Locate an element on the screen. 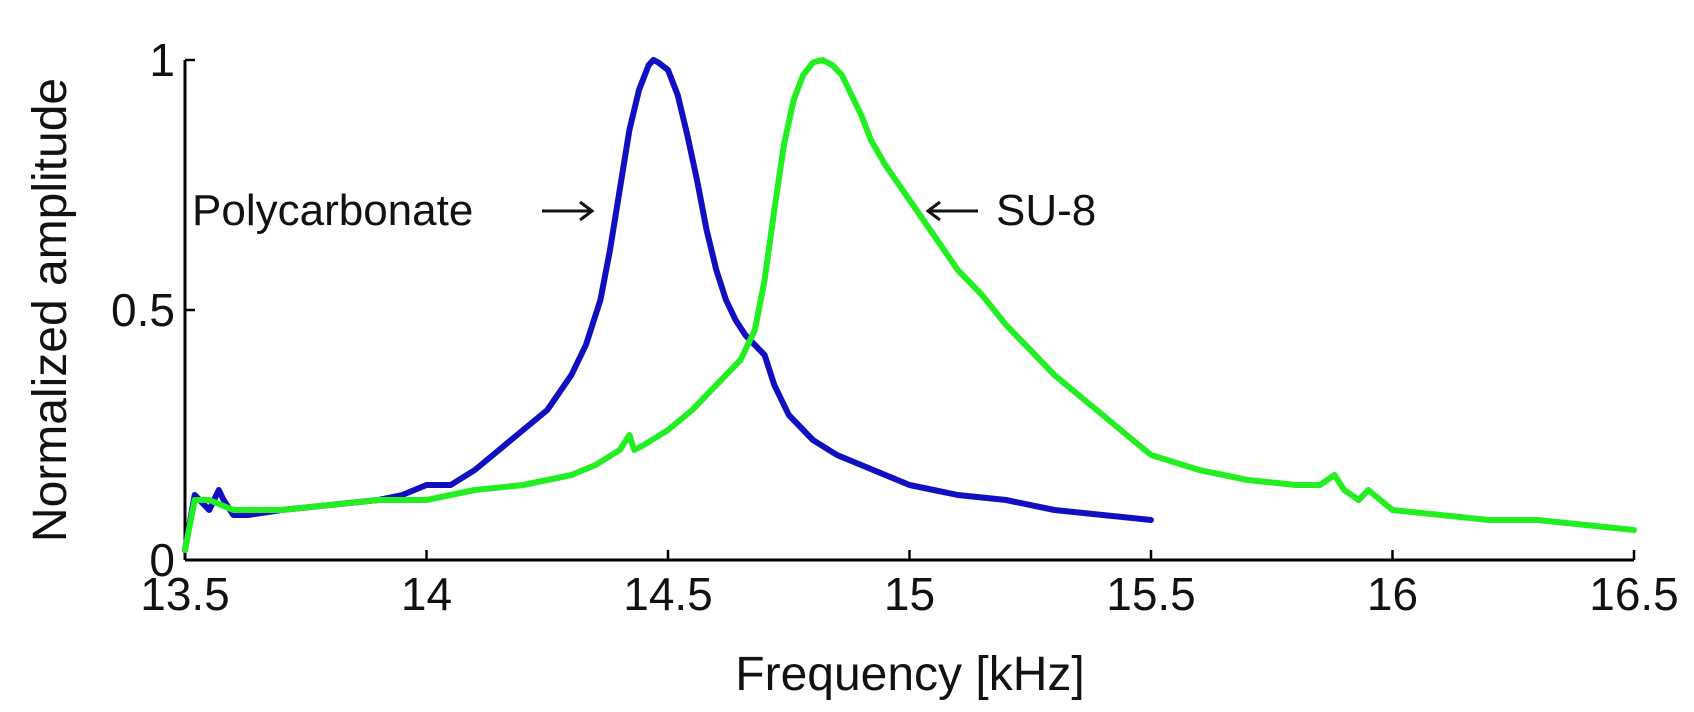 The height and width of the screenshot is (712, 1694). x-tick-label: 14.5 is located at coordinates (668, 594).